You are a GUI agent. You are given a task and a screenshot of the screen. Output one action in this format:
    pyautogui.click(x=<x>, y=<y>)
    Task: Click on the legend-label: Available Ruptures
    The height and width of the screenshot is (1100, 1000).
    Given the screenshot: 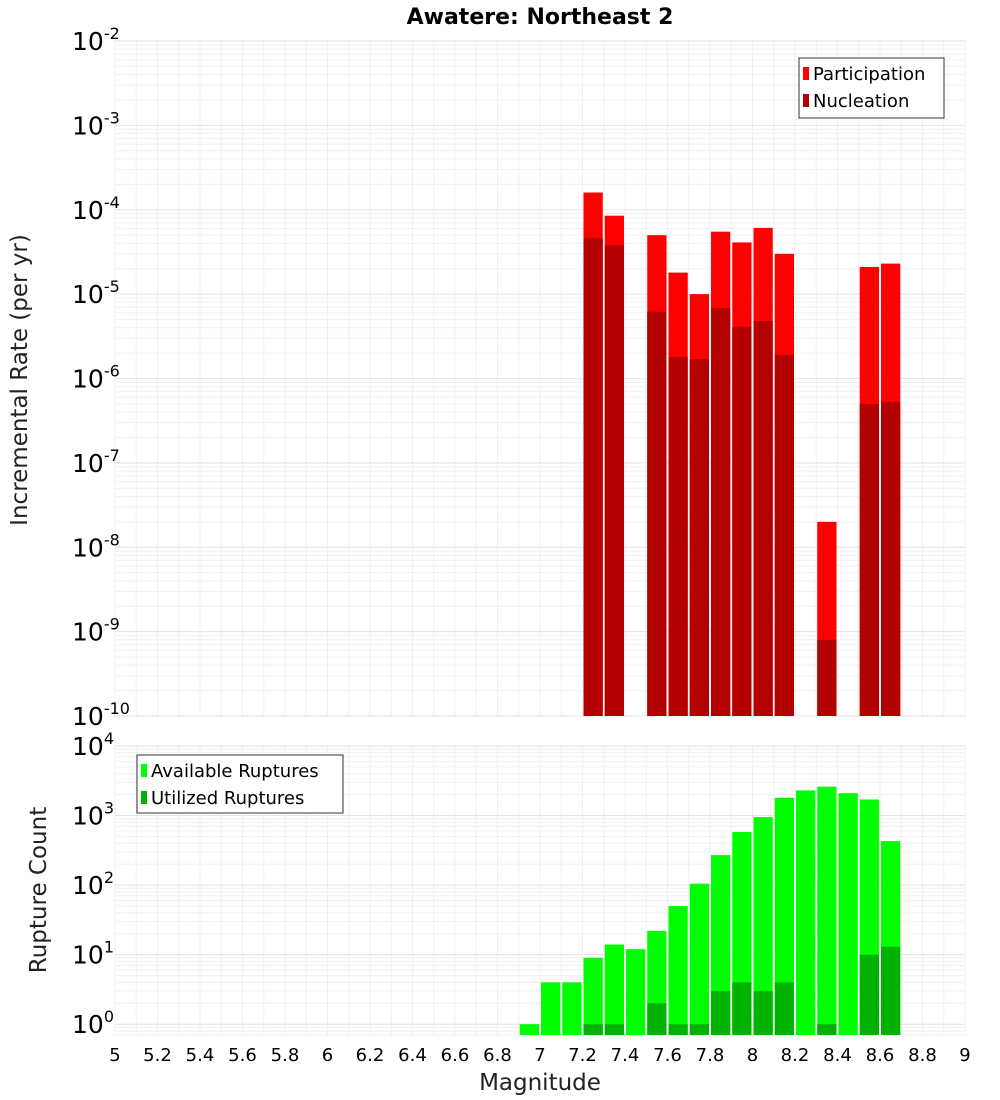 What is the action you would take?
    pyautogui.click(x=235, y=771)
    